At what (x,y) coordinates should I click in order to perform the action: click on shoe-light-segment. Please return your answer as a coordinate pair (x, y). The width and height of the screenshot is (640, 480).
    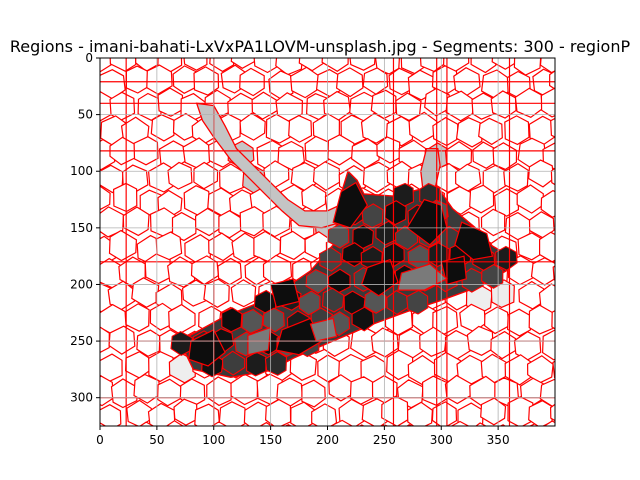
    Looking at the image, I should click on (323, 329).